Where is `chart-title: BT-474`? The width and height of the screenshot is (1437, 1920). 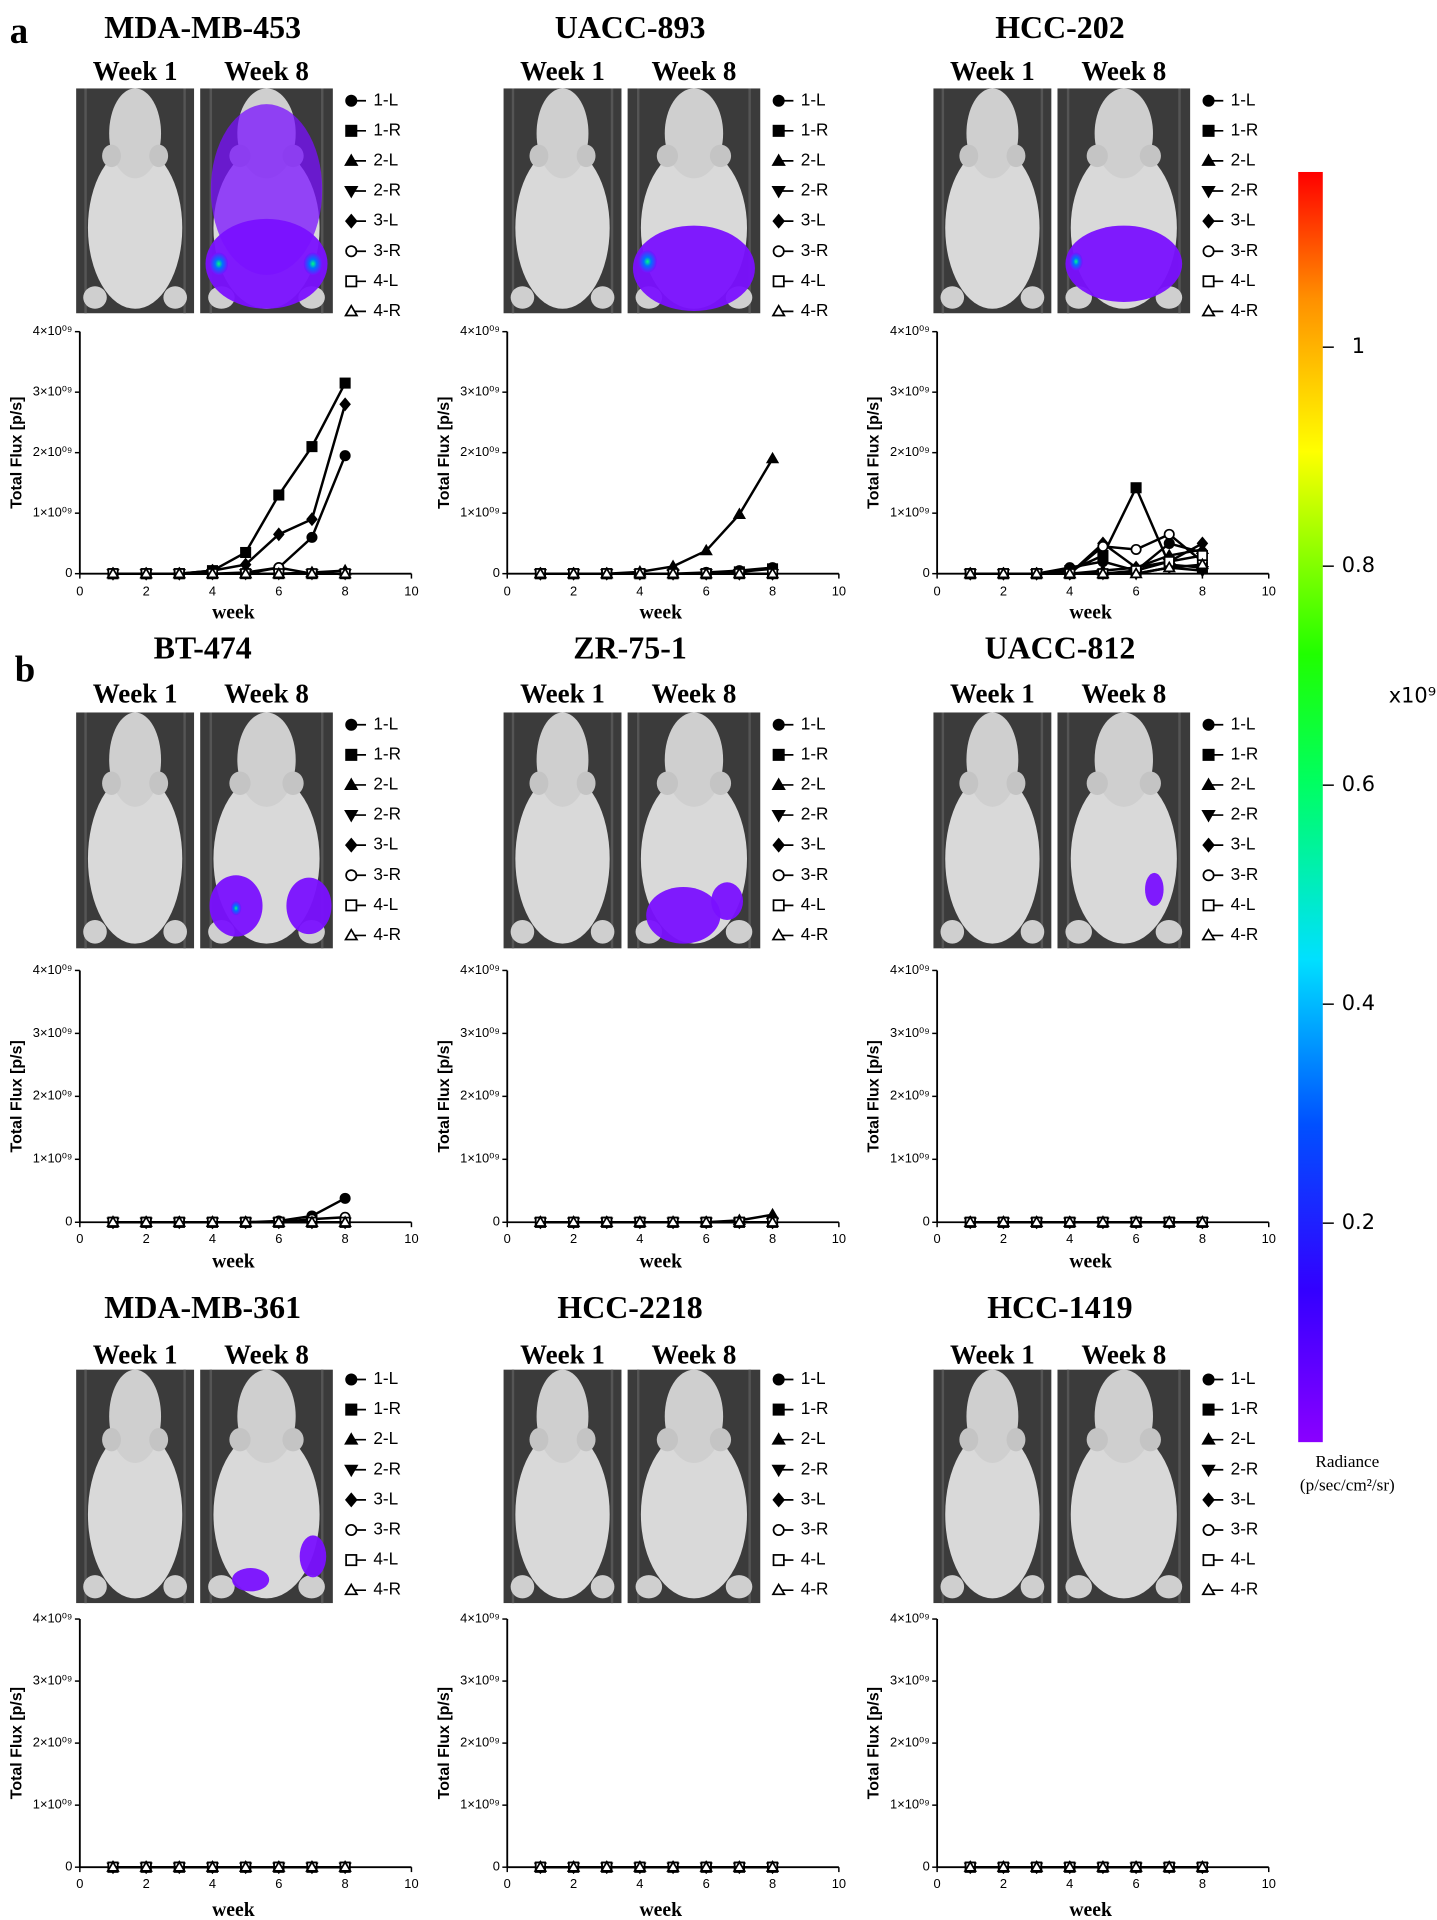 chart-title: BT-474 is located at coordinates (203, 647).